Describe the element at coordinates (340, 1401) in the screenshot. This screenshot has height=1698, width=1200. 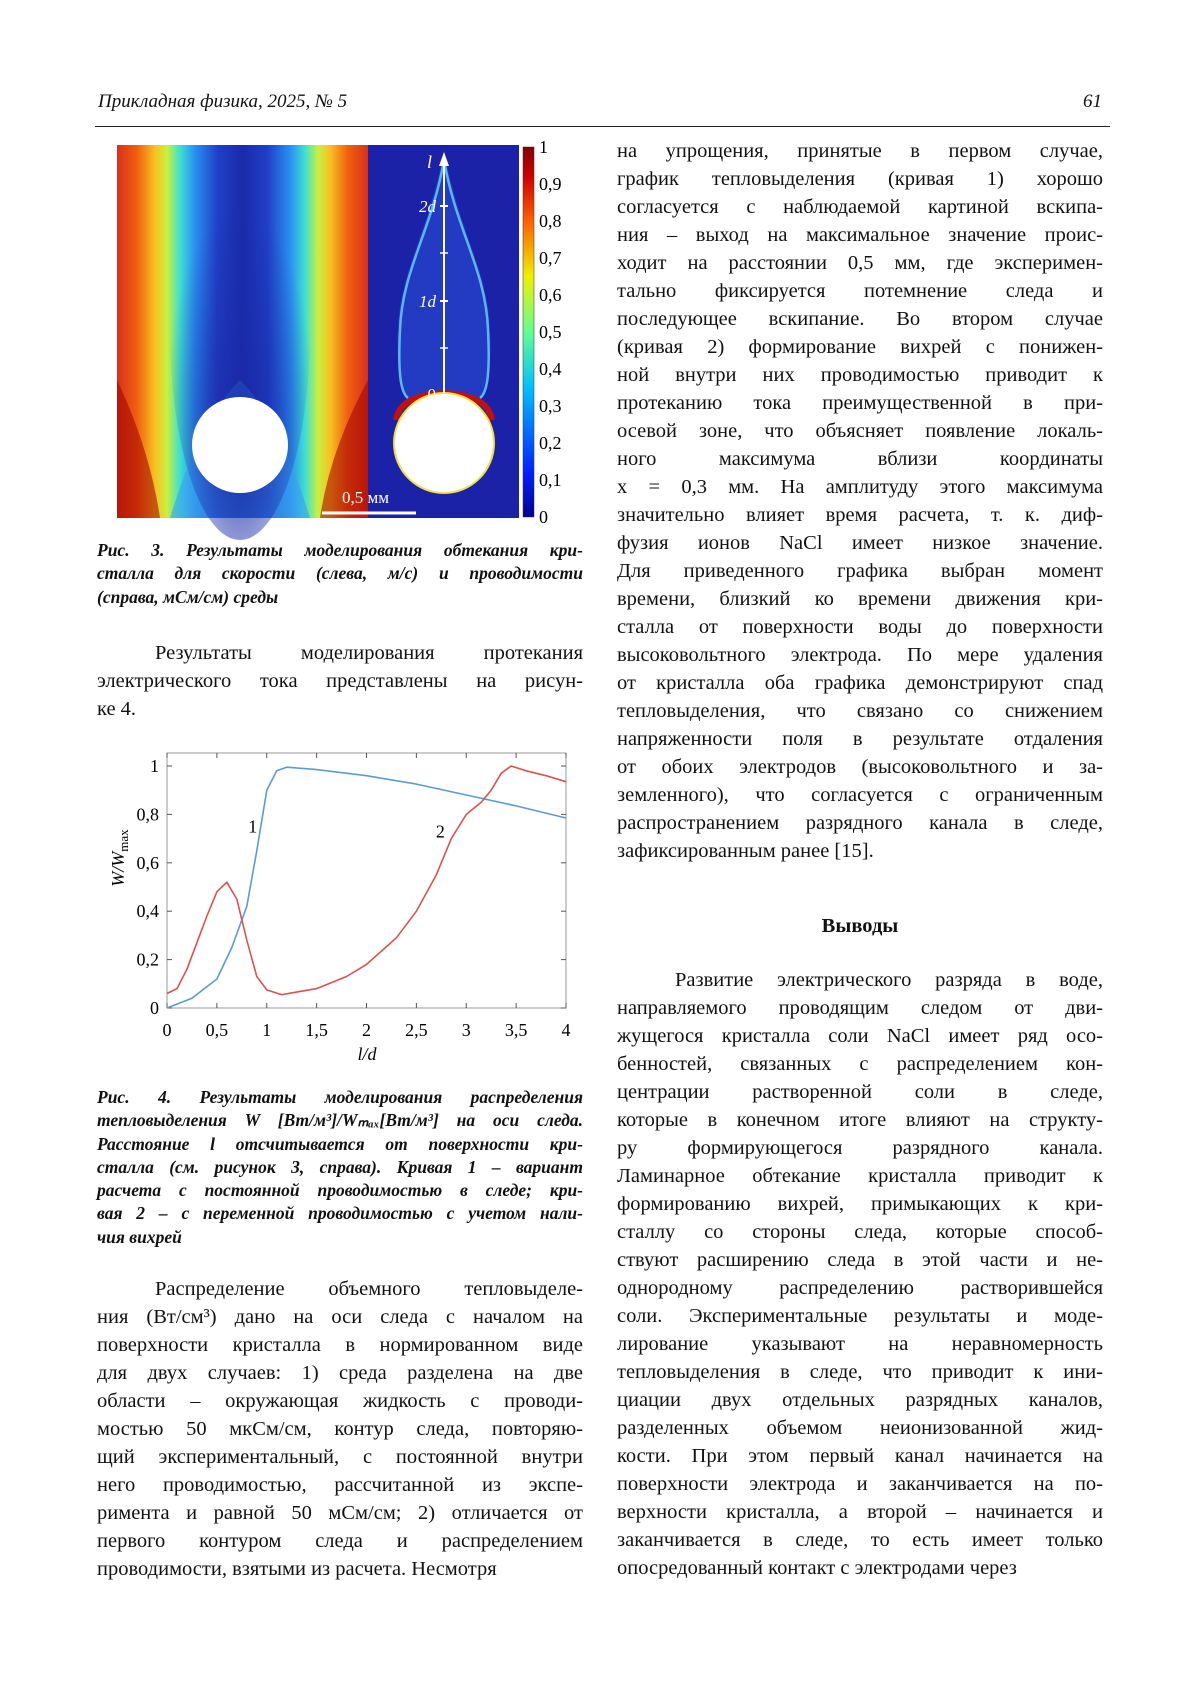
I see `text-line: области – окружающая жидкость с проводи-` at that location.